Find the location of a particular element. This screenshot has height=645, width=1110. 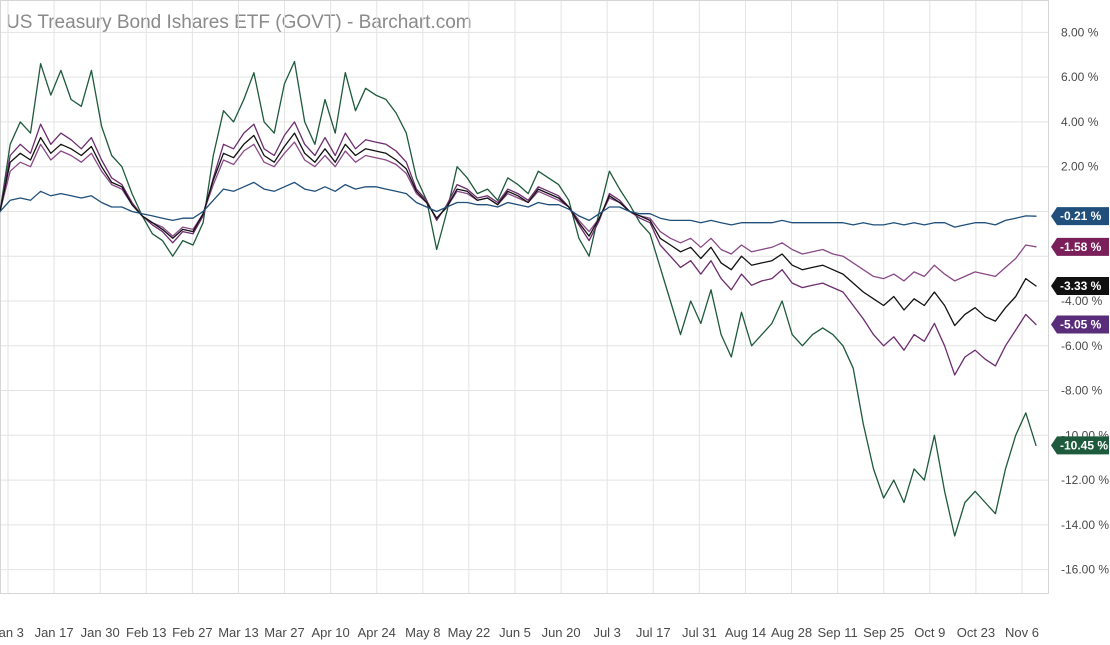

y-tick-label: -8.00 % is located at coordinates (1082, 391).